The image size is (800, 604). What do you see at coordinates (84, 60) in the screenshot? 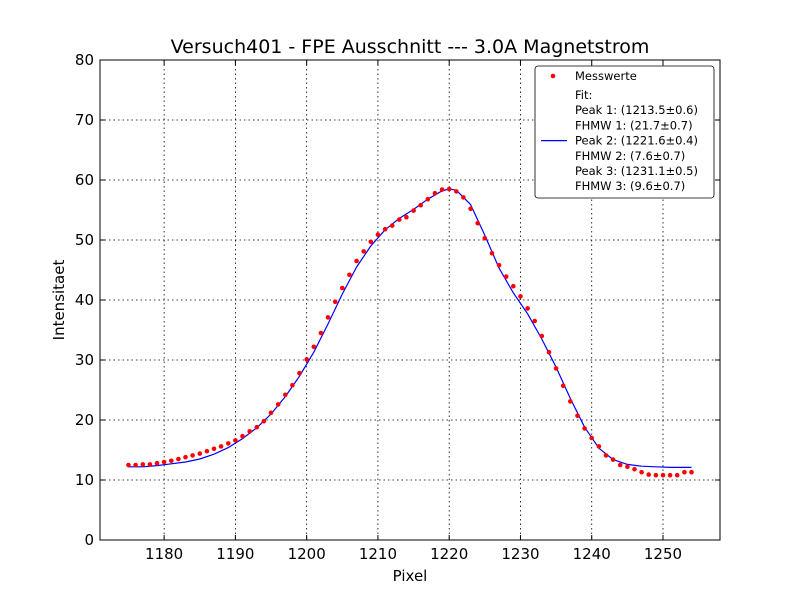
I see `y-tick-label: 80` at bounding box center [84, 60].